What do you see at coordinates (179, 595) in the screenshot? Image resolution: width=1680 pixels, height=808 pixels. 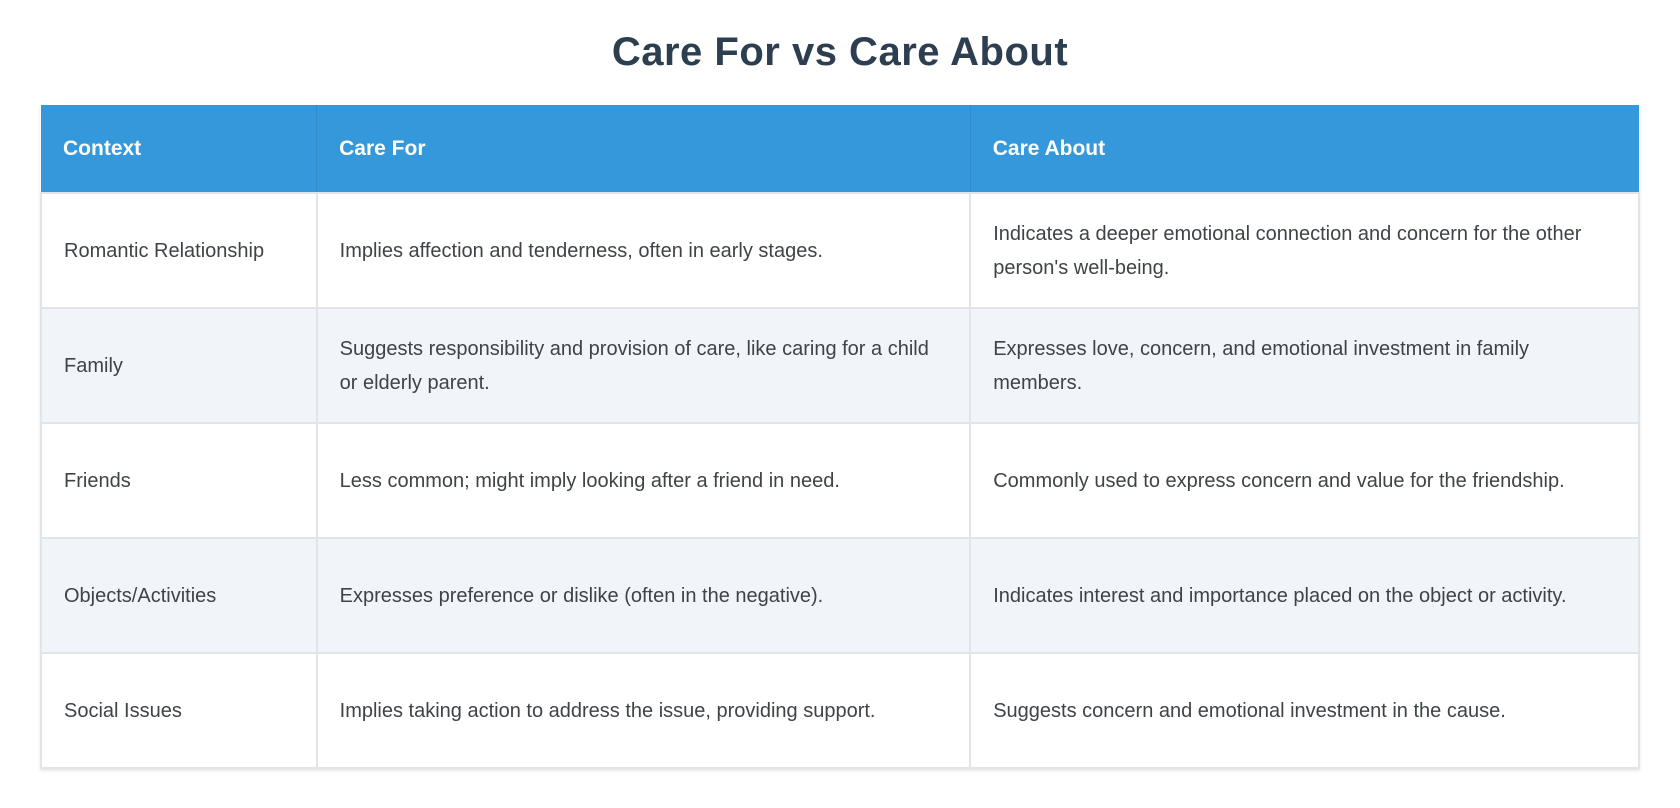 I see `cell-context: Objects/Activities` at bounding box center [179, 595].